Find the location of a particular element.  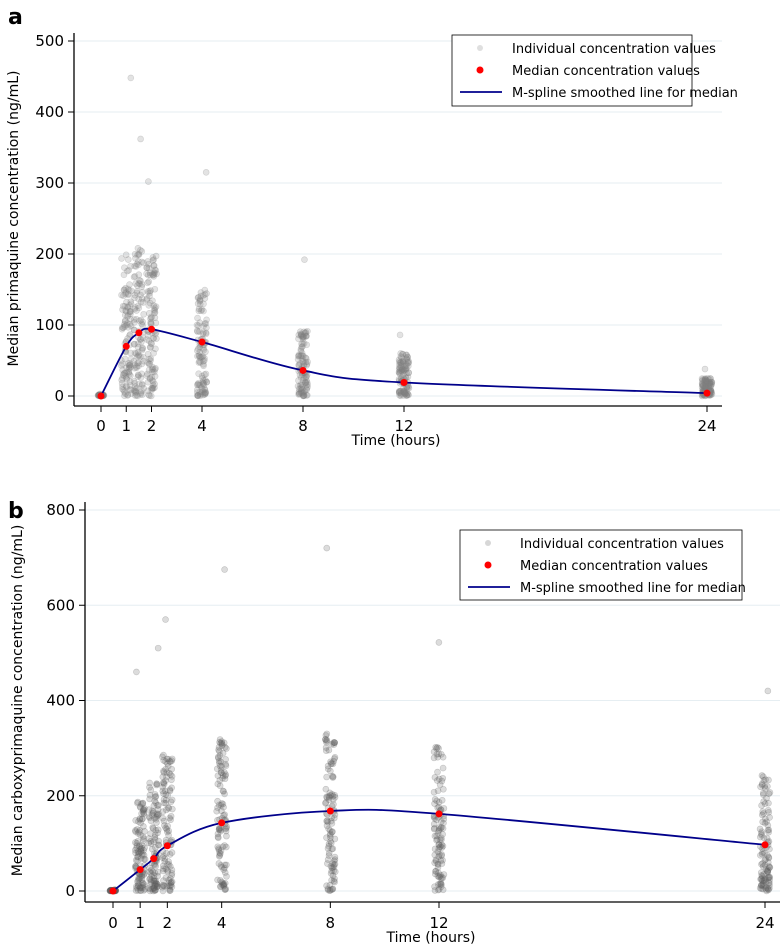

x-axis-label: Time (hours) is located at coordinates (431, 938).